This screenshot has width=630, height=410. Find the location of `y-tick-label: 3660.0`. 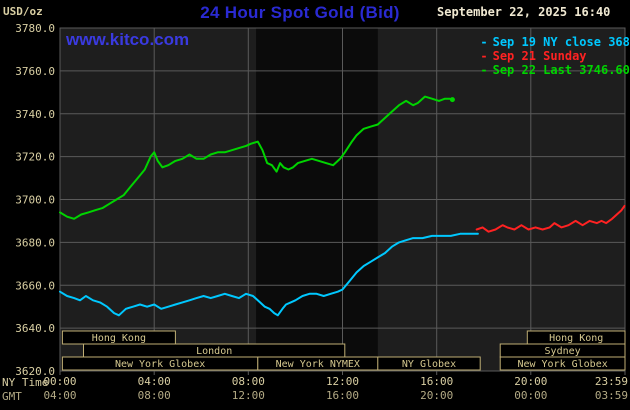

y-tick-label: 3660.0 is located at coordinates (35, 285).